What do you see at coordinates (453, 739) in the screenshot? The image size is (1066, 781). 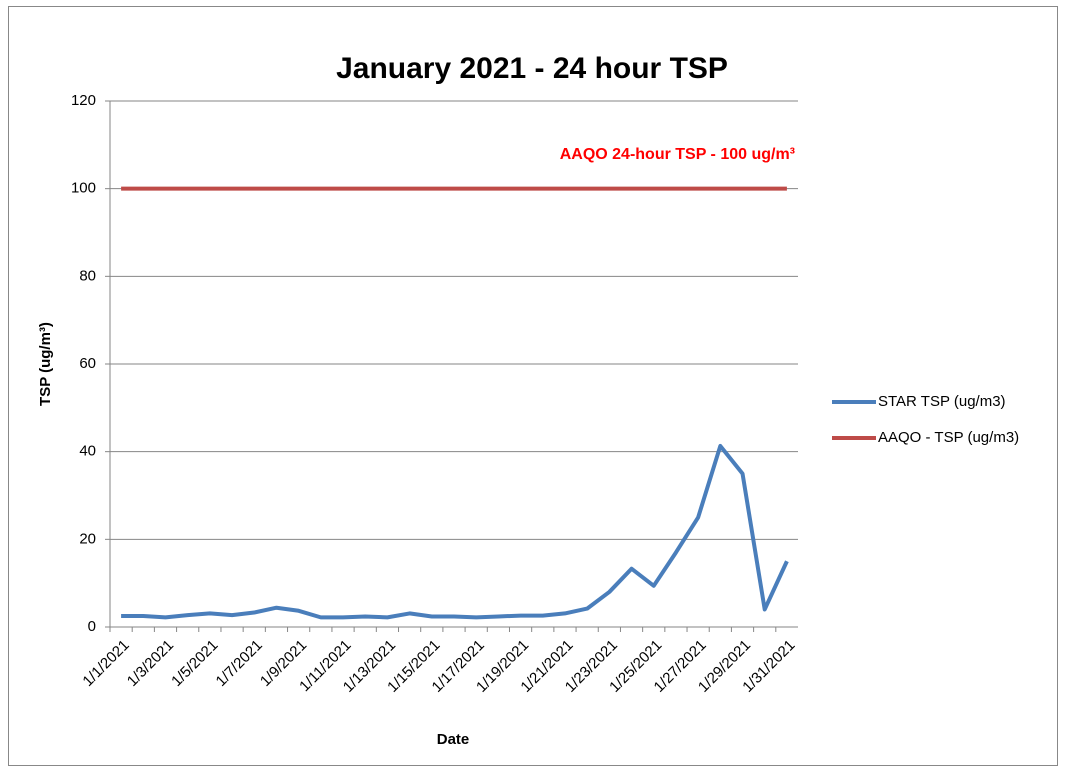 I see `x-axis-label: Date` at bounding box center [453, 739].